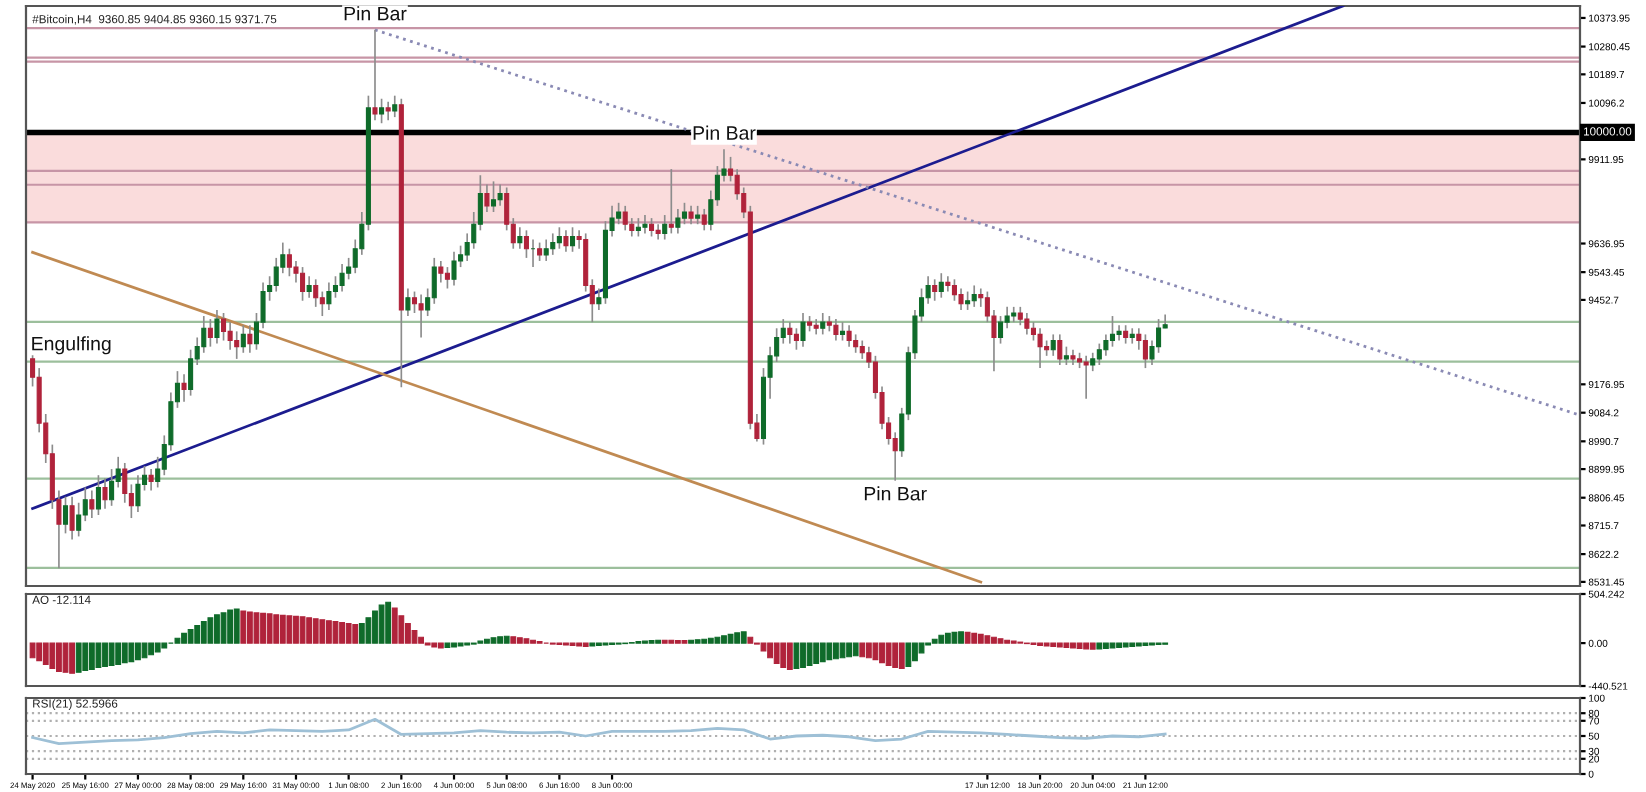  Describe the element at coordinates (599, 731) in the screenshot. I see `line-series` at that location.